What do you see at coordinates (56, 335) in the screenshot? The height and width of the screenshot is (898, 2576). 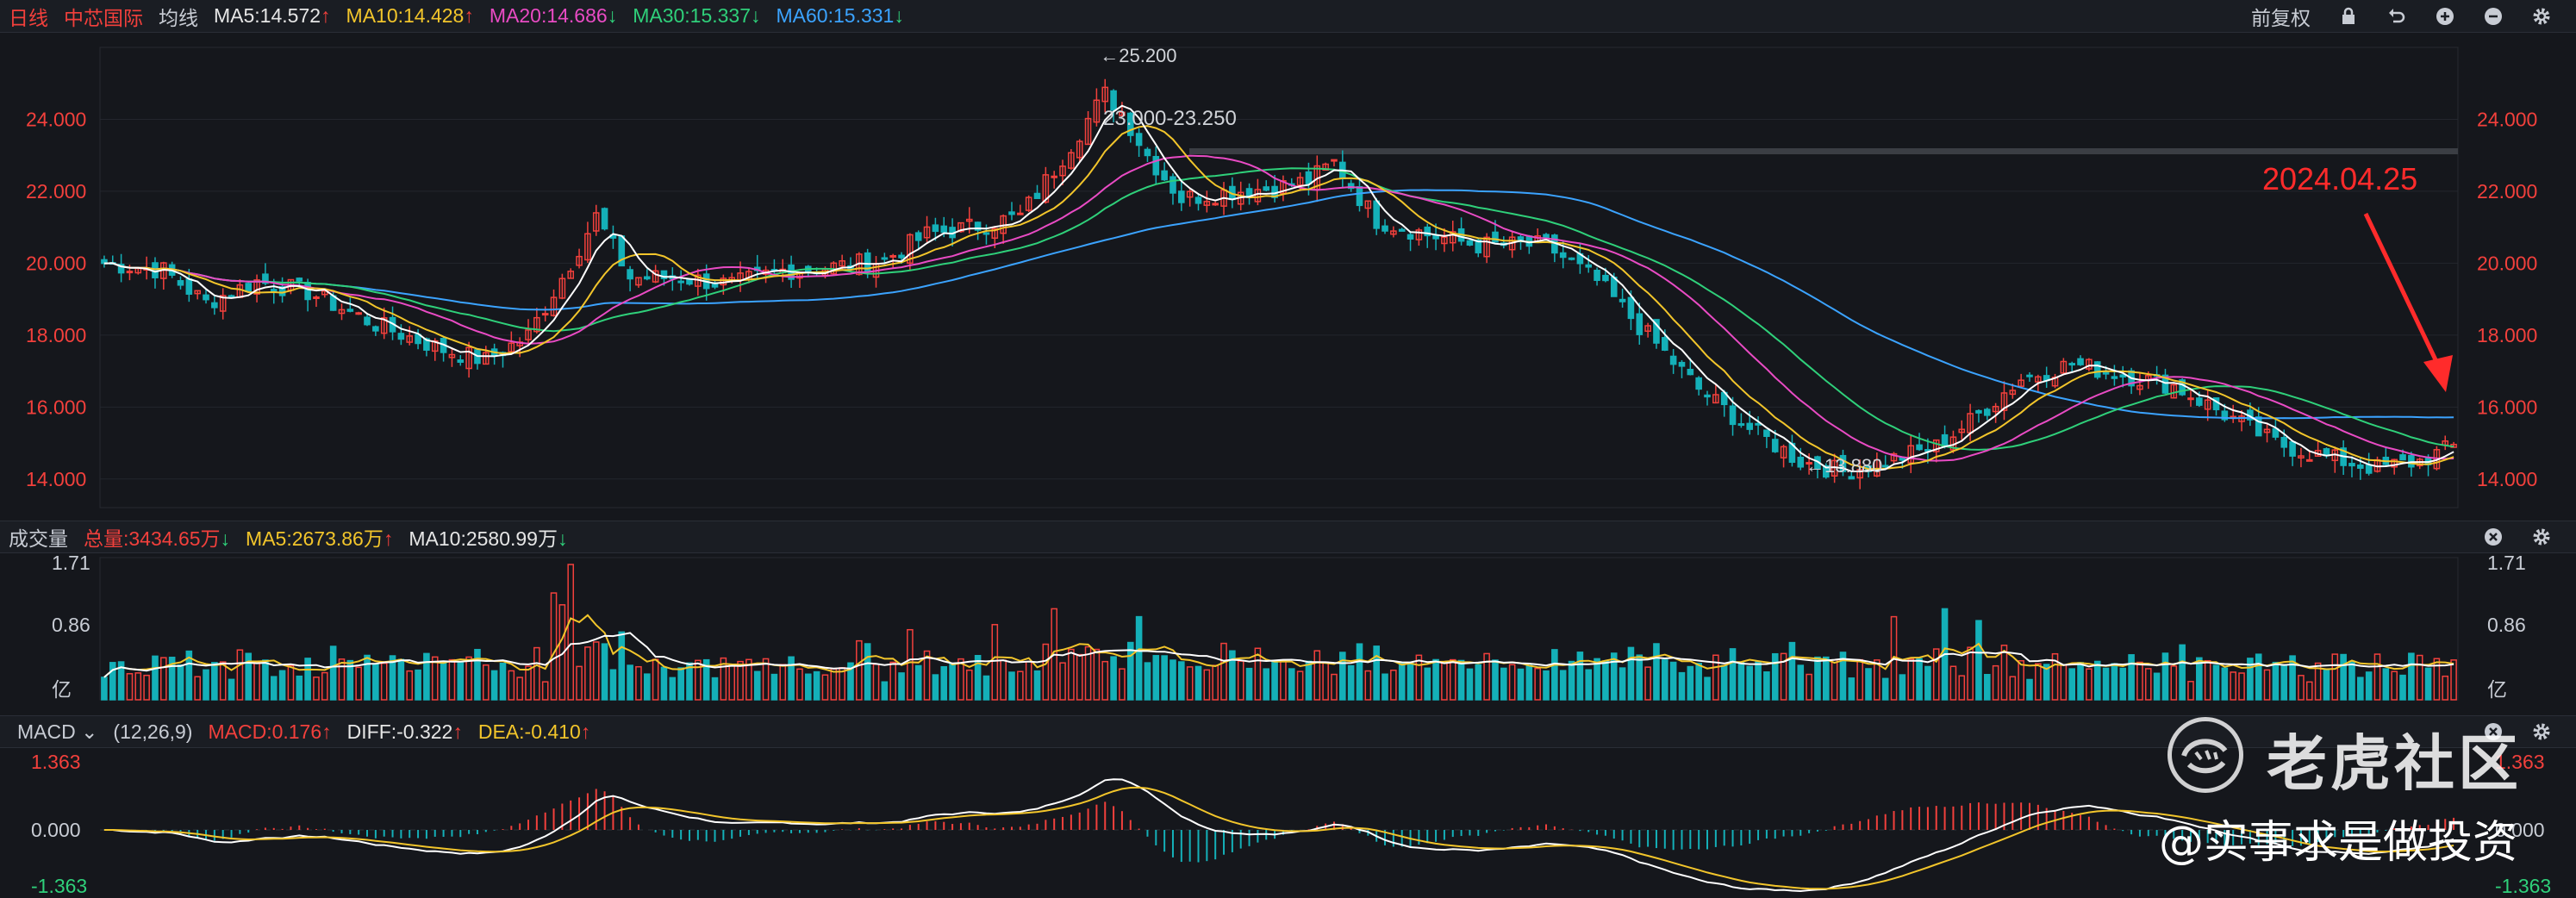 I see `price-tick-left: 18.000` at bounding box center [56, 335].